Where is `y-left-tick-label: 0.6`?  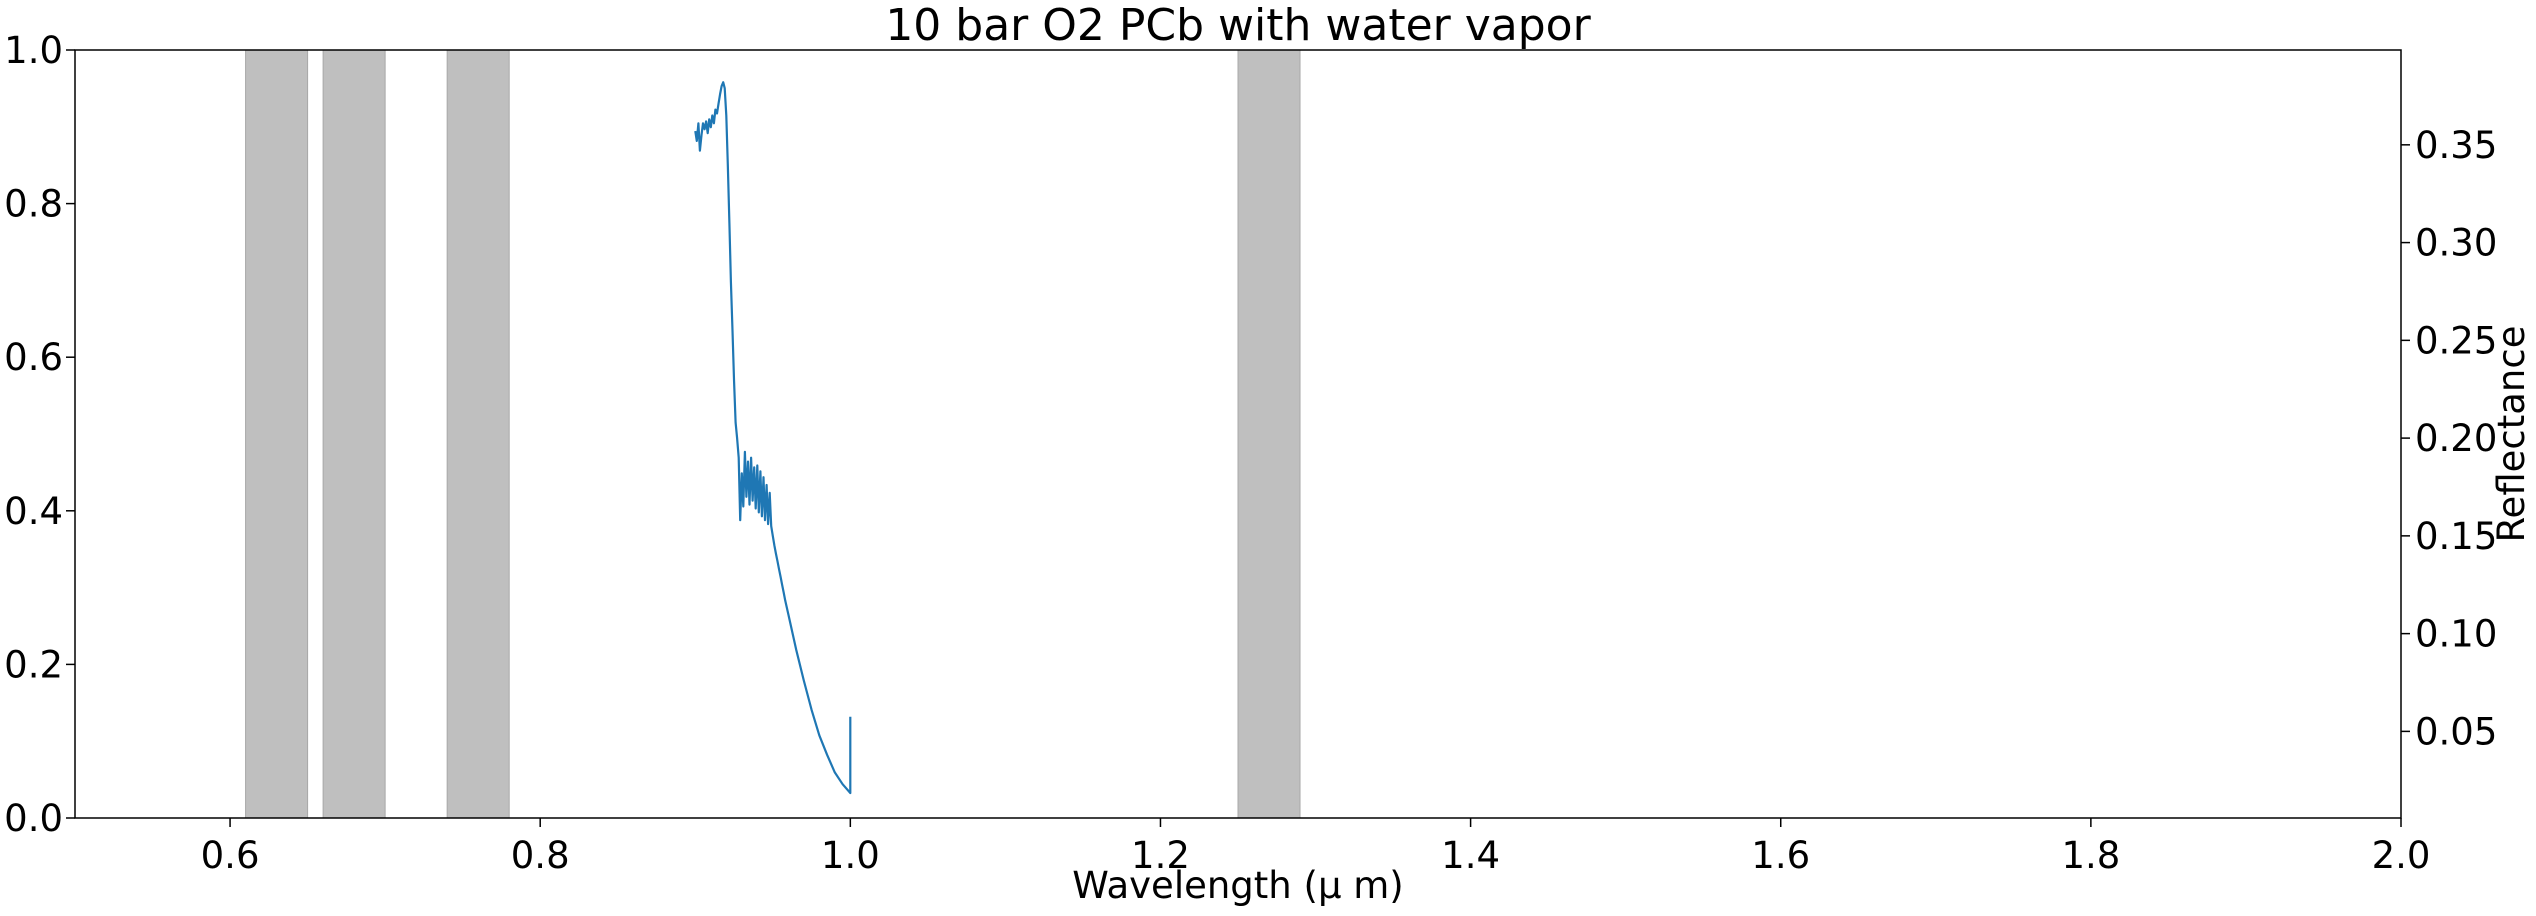 y-left-tick-label: 0.6 is located at coordinates (33, 357).